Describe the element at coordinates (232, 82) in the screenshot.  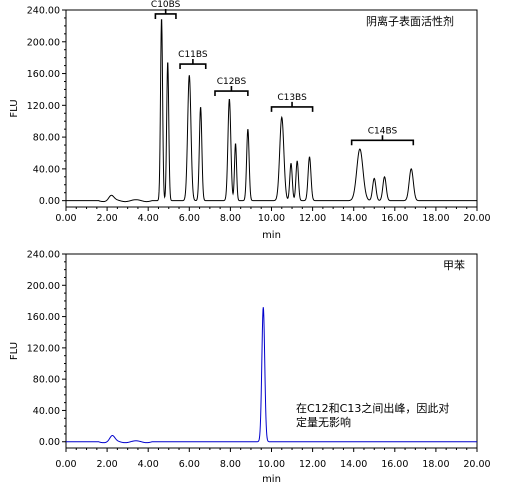
I see `peak-group-label: C12BS` at that location.